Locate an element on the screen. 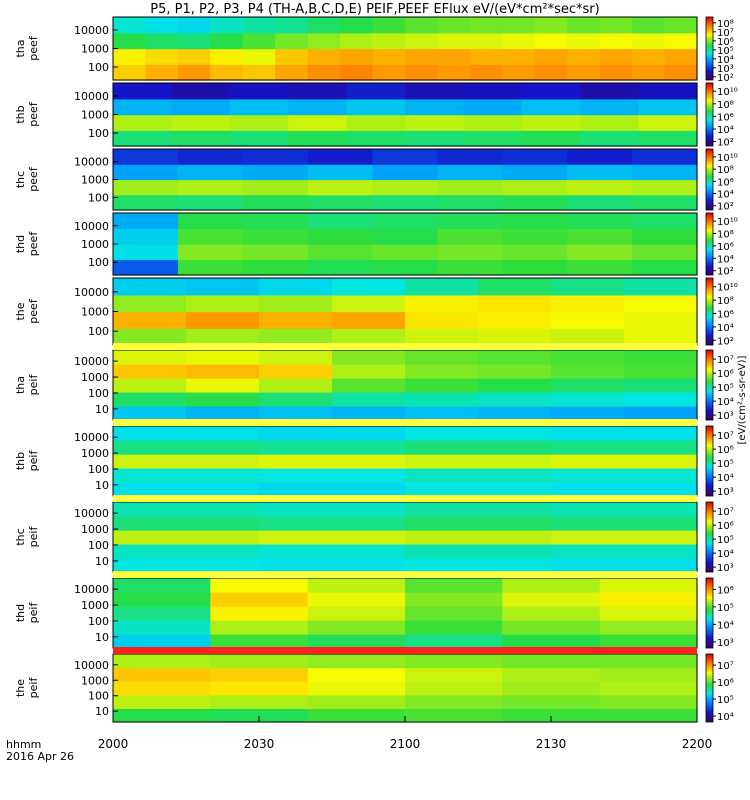  panel-product-label: peef is located at coordinates (33, 114).